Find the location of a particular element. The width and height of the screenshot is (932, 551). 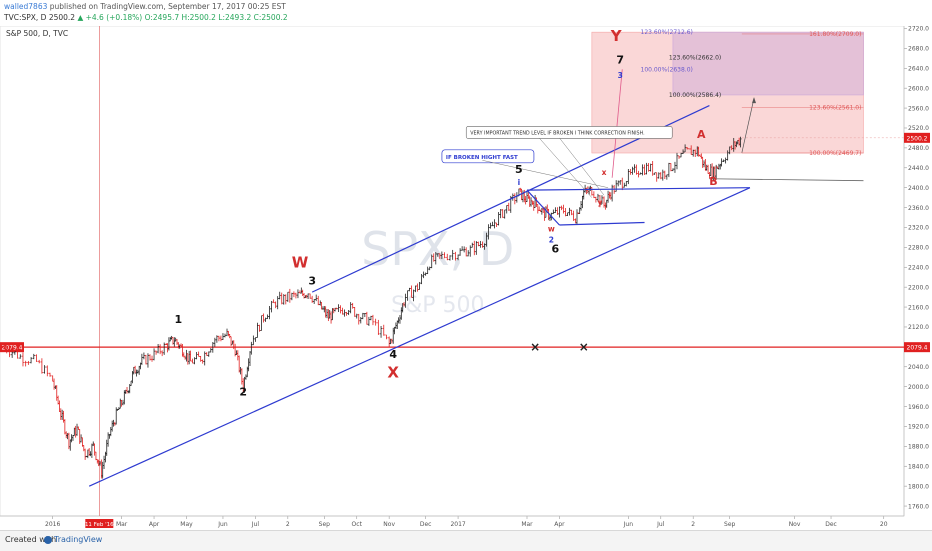

wave-label: 7 is located at coordinates (620, 59).